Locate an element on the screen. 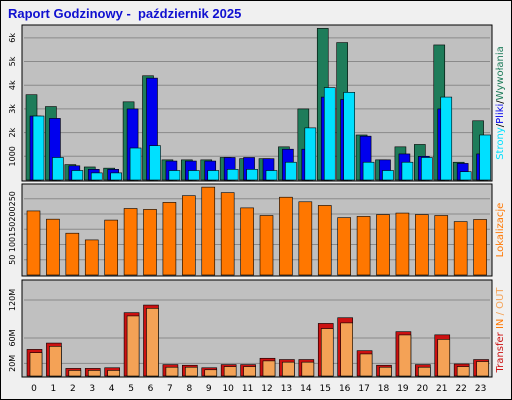  y-axis-label-transfer-part: OUT is located at coordinates (500, 298).